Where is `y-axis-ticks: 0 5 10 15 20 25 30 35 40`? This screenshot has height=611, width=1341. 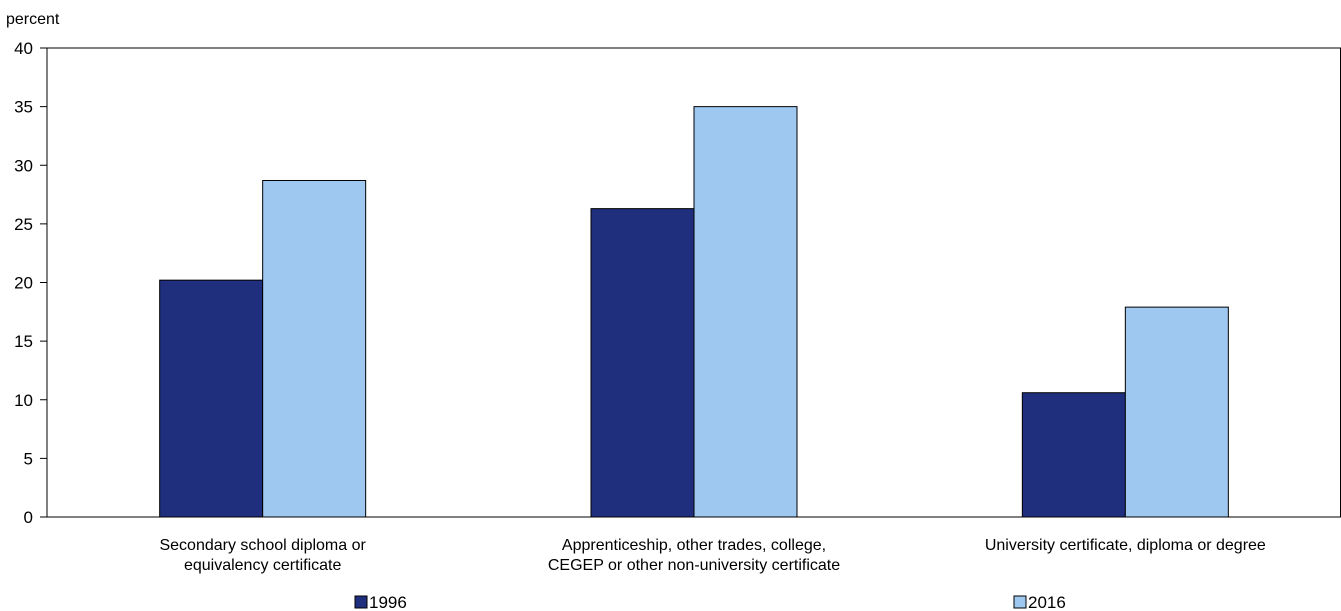 y-axis-ticks: 0 5 10 15 20 25 30 35 40 is located at coordinates (30, 283).